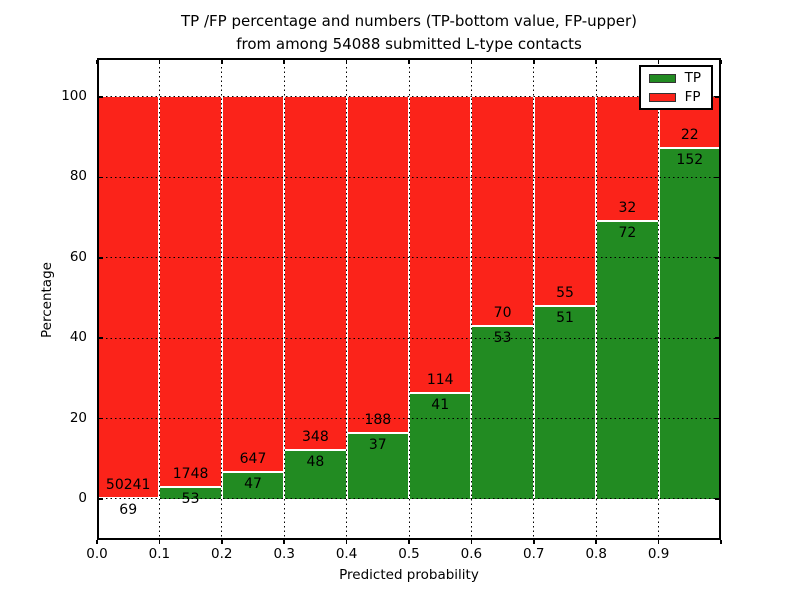 The image size is (800, 600). What do you see at coordinates (471, 554) in the screenshot?
I see `x-tick-label-6: 0.6` at bounding box center [471, 554].